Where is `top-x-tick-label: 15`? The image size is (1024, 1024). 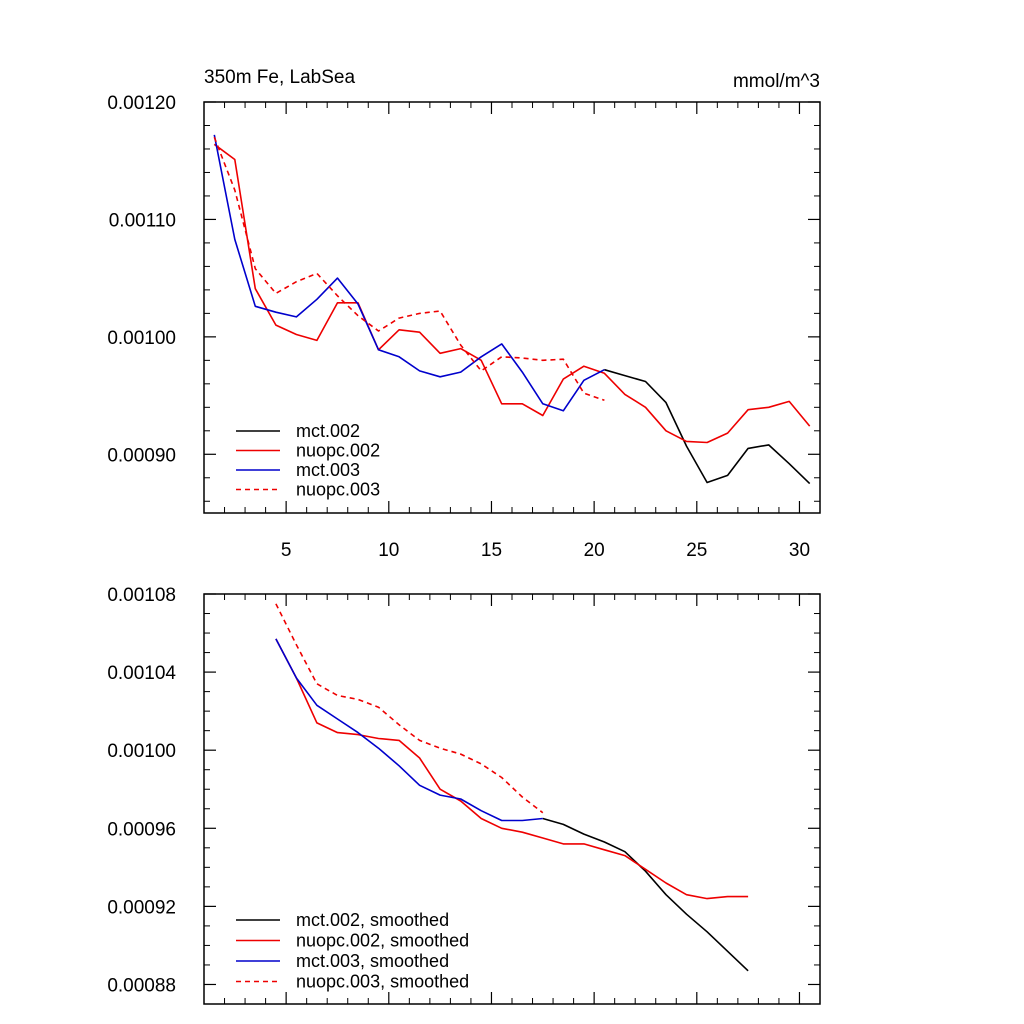
top-x-tick-label: 15 is located at coordinates (491, 550).